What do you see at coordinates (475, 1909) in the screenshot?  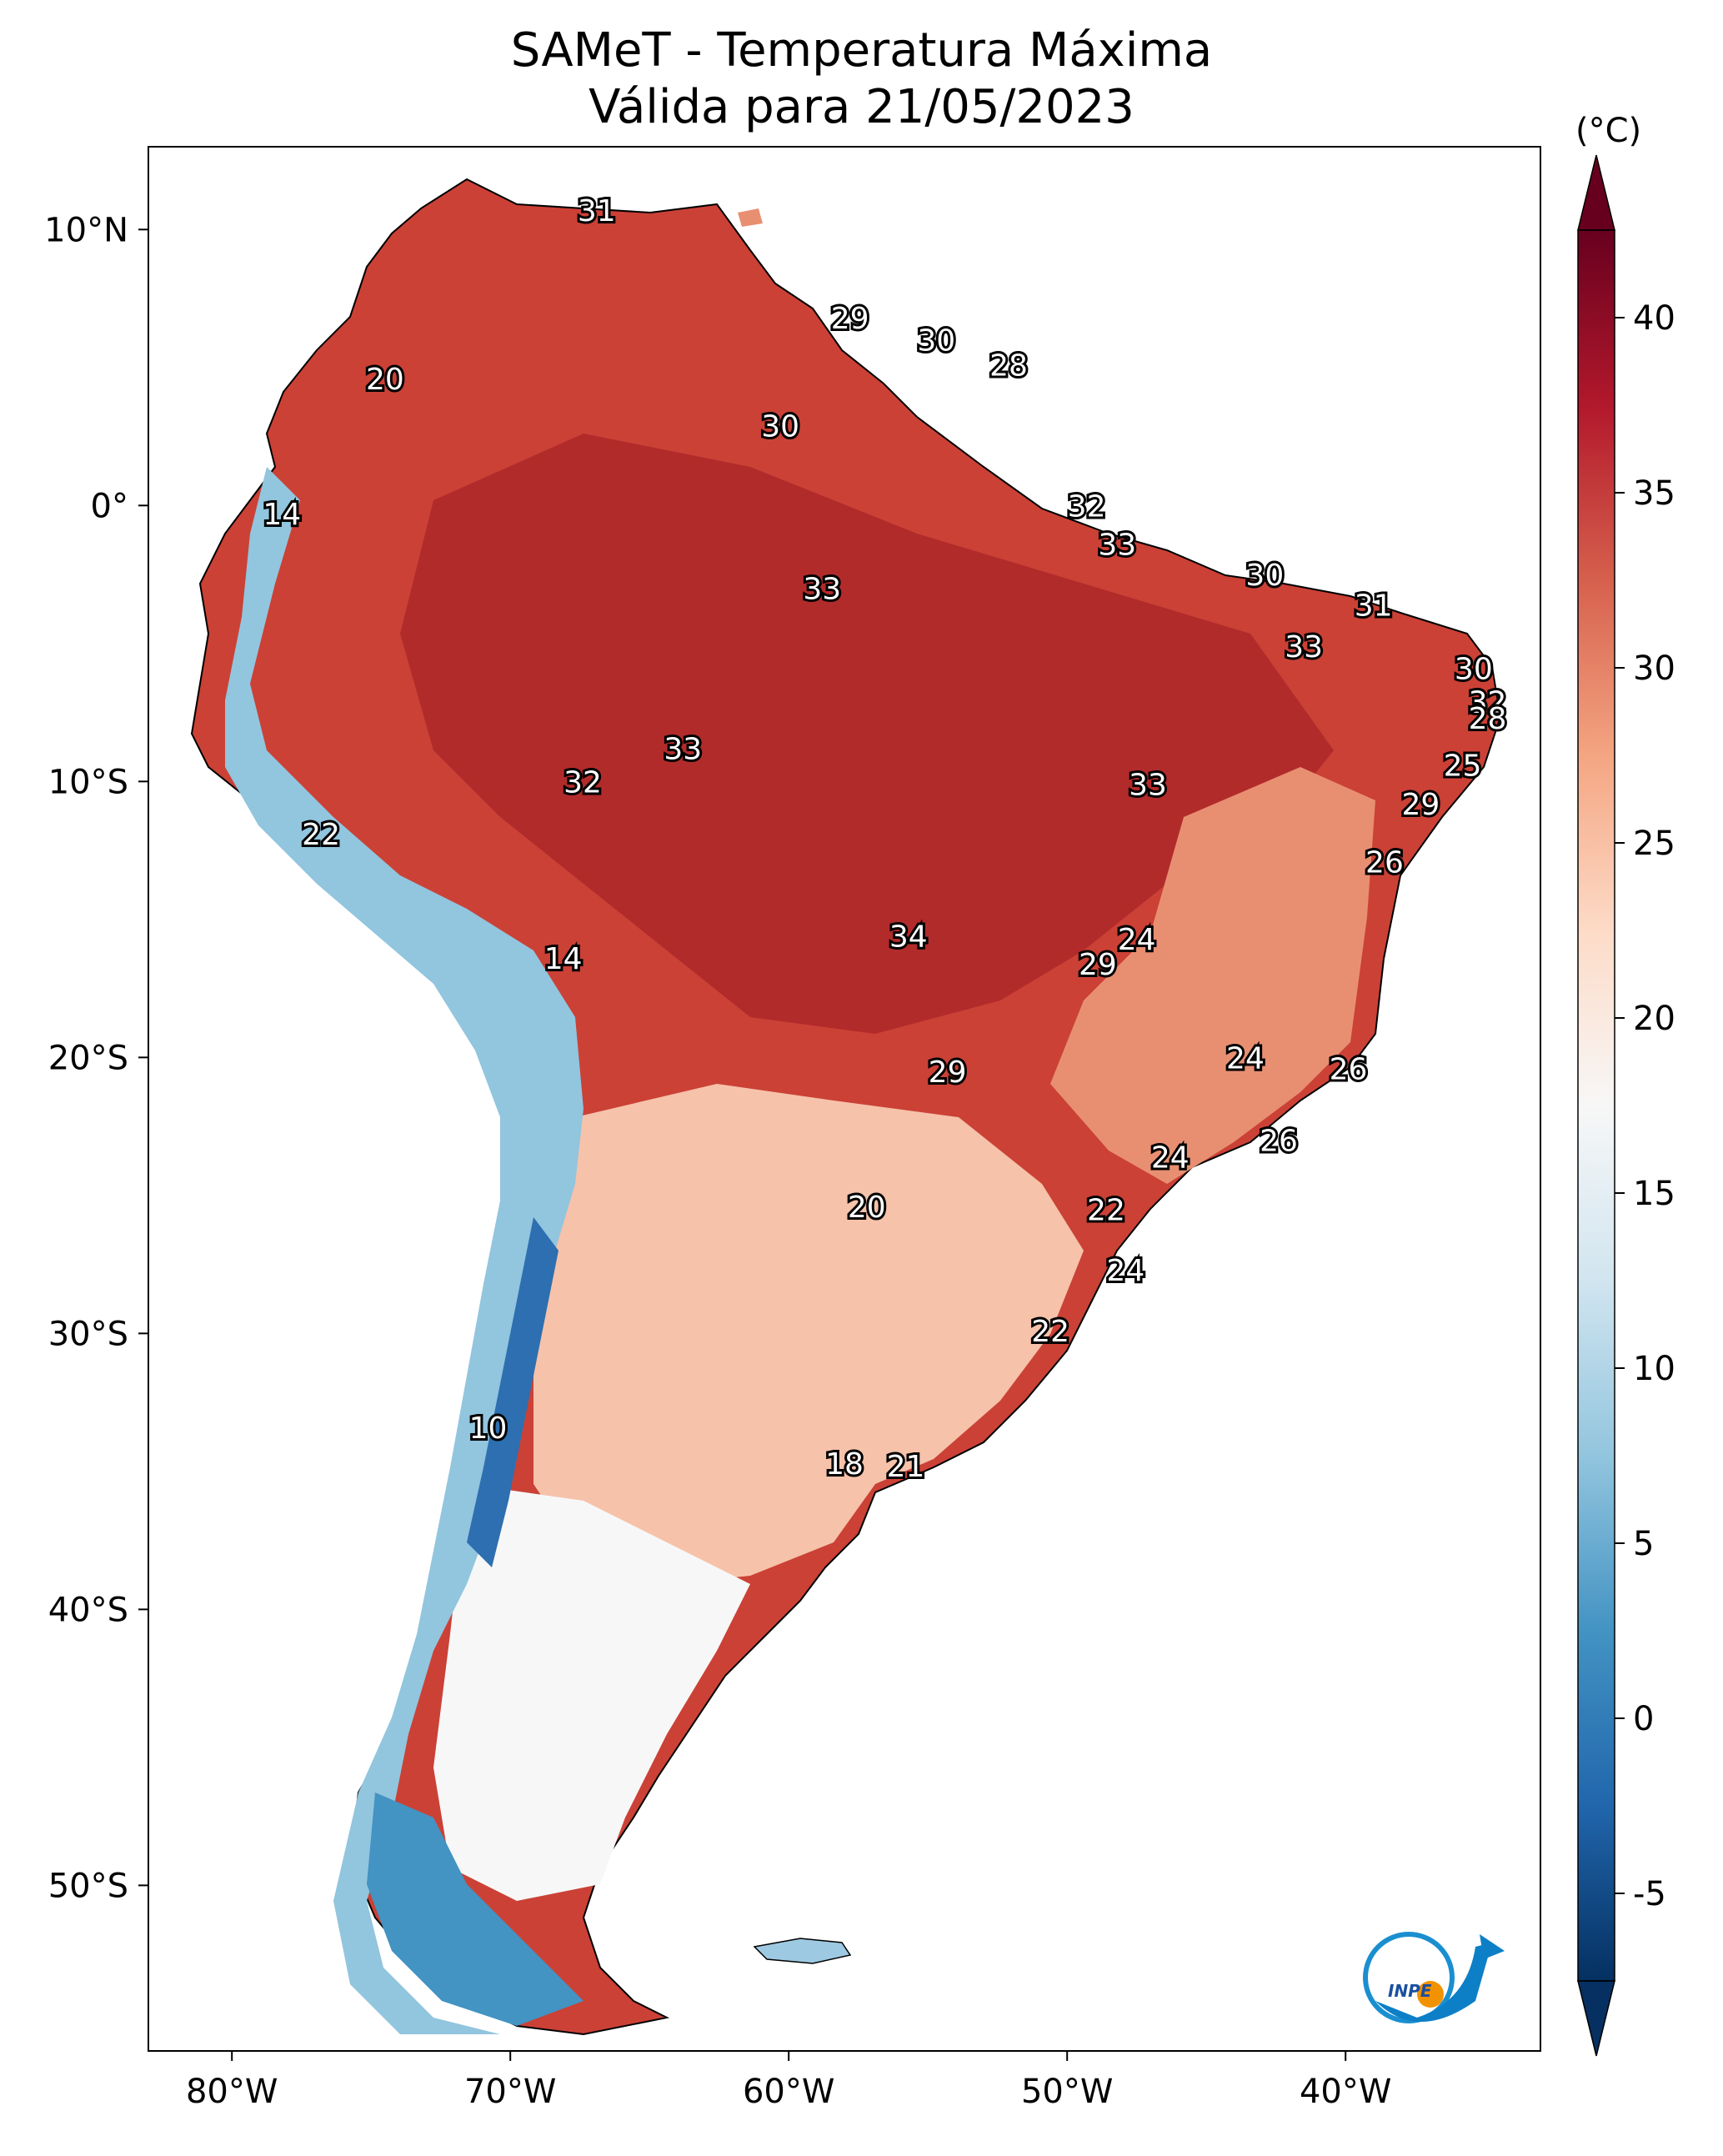 I see `patagonian-andes-cold` at bounding box center [475, 1909].